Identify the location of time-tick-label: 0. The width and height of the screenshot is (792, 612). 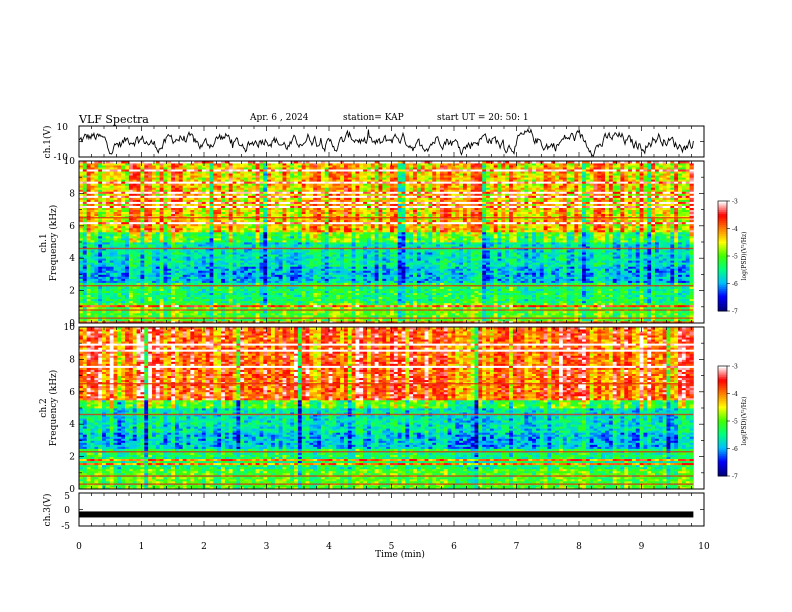
(79, 547).